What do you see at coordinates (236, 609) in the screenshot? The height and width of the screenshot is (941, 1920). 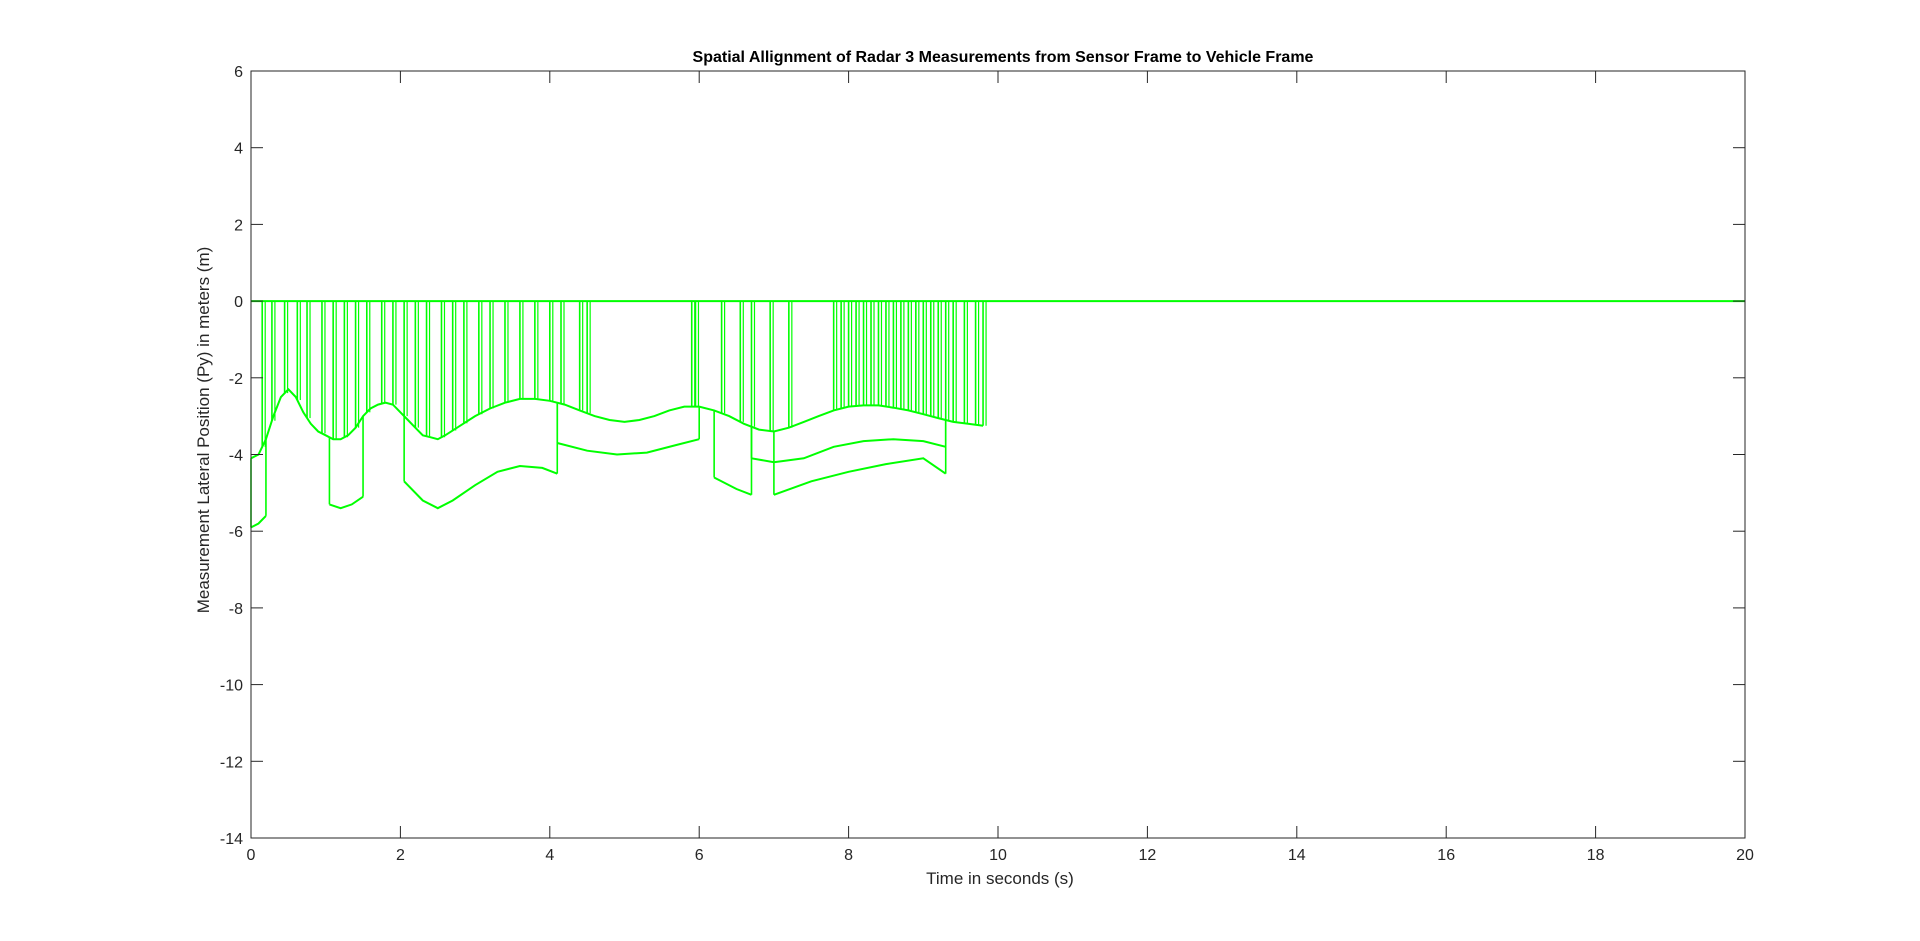 I see `y-tick-label: -8` at bounding box center [236, 609].